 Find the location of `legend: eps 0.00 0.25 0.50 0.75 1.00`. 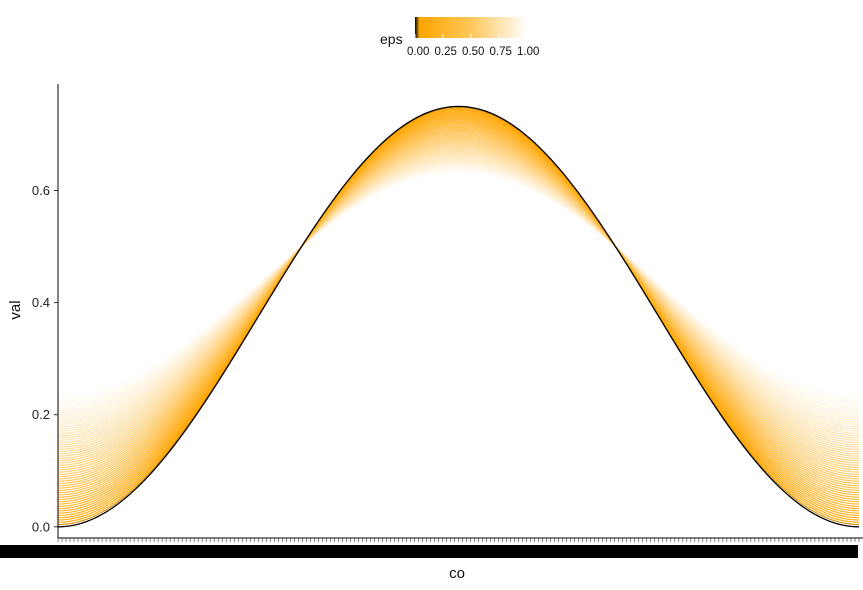

legend: eps 0.00 0.25 0.50 0.75 1.00 is located at coordinates (459, 37).